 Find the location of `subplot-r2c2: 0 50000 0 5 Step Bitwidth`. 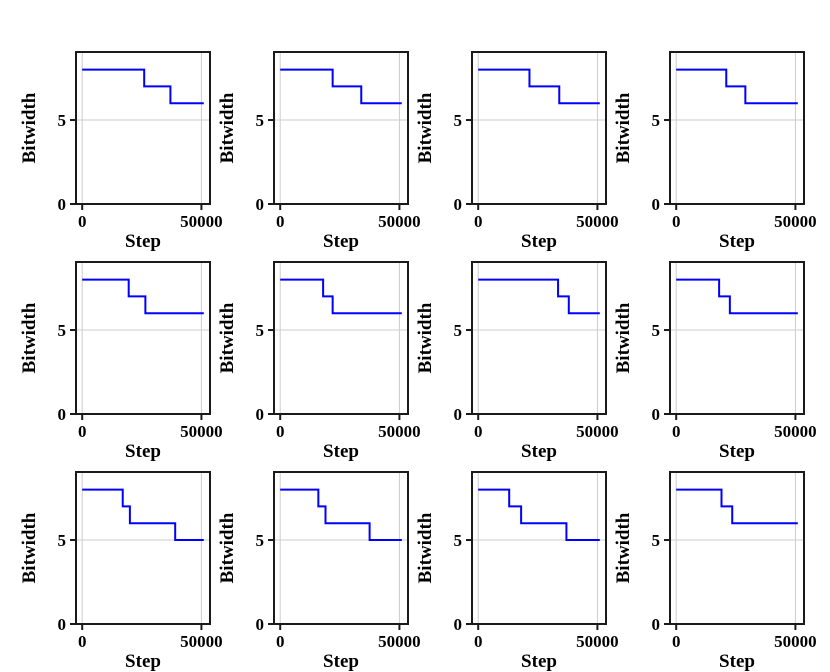

subplot-r2c2: 0 50000 0 5 Step Bitwidth is located at coordinates (319, 361).